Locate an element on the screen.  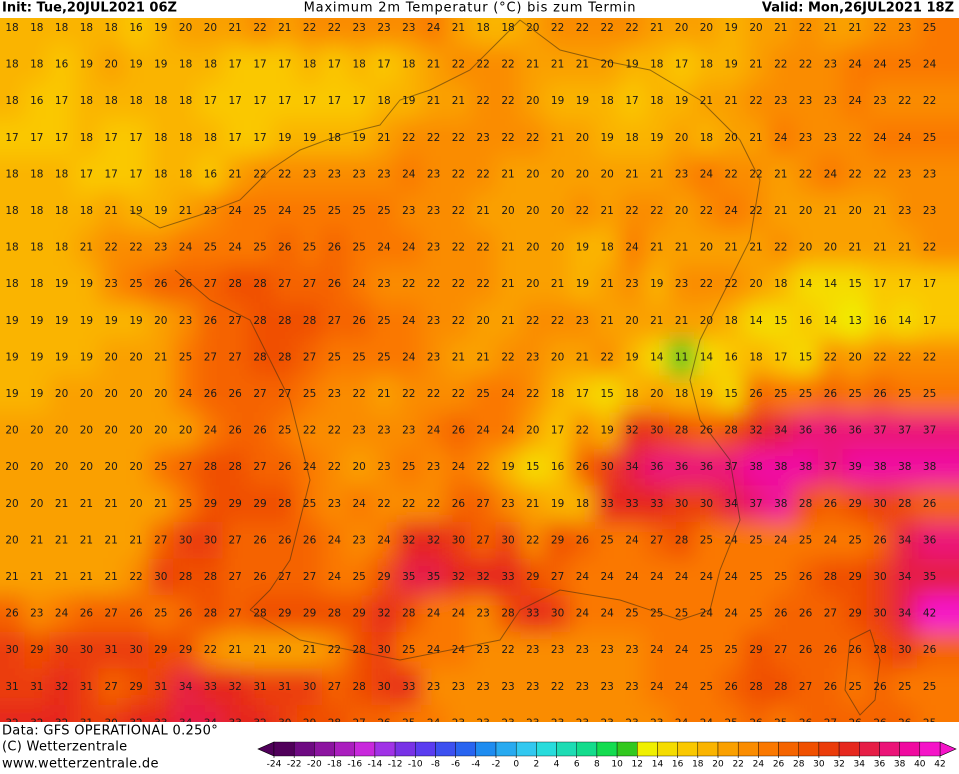
temperature-value: 29 is located at coordinates (210, 504).